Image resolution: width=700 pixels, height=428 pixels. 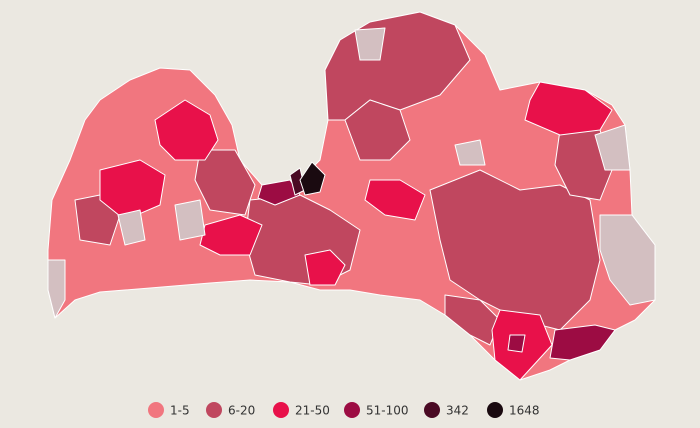 What do you see at coordinates (312, 411) in the screenshot?
I see `legend-label: 21-50` at bounding box center [312, 411].